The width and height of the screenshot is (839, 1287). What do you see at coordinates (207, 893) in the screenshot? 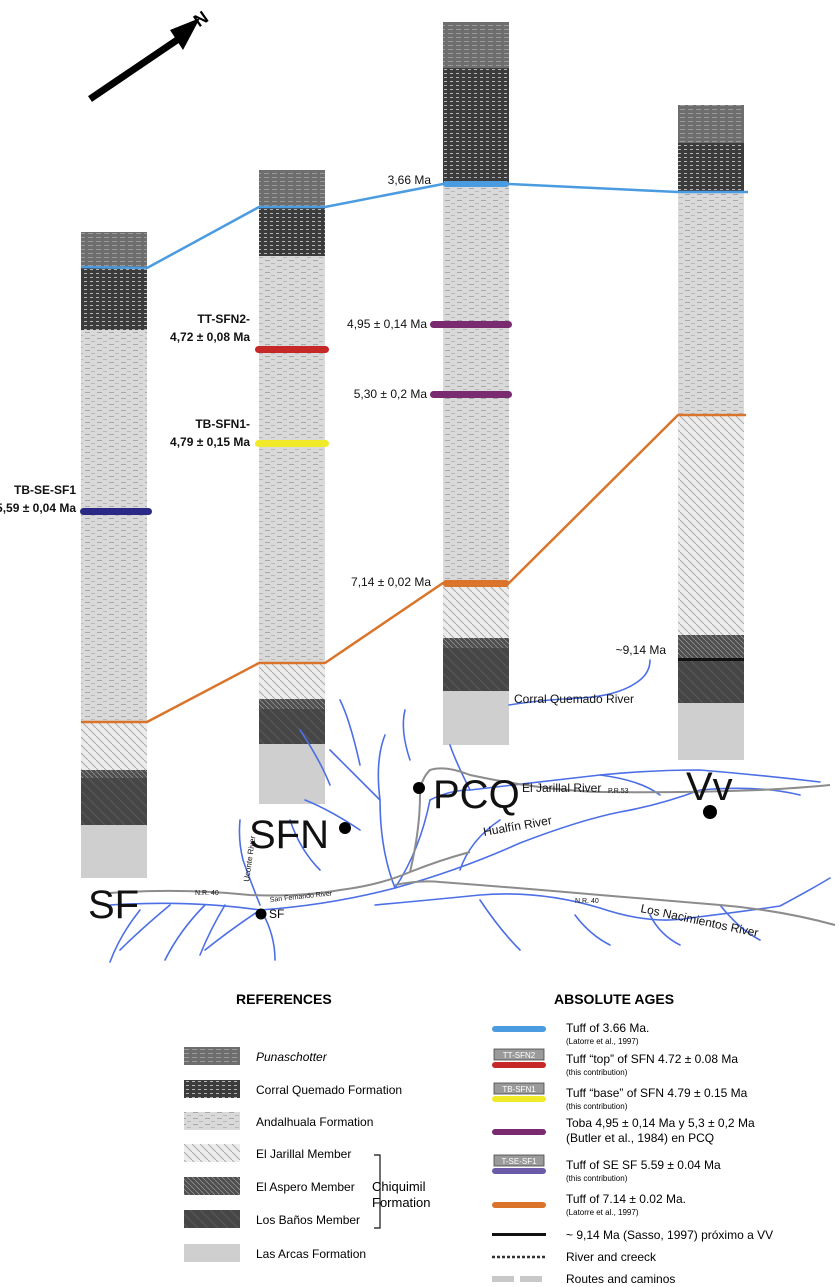
I see `label-nr40-west: N.R. 40` at bounding box center [207, 893].